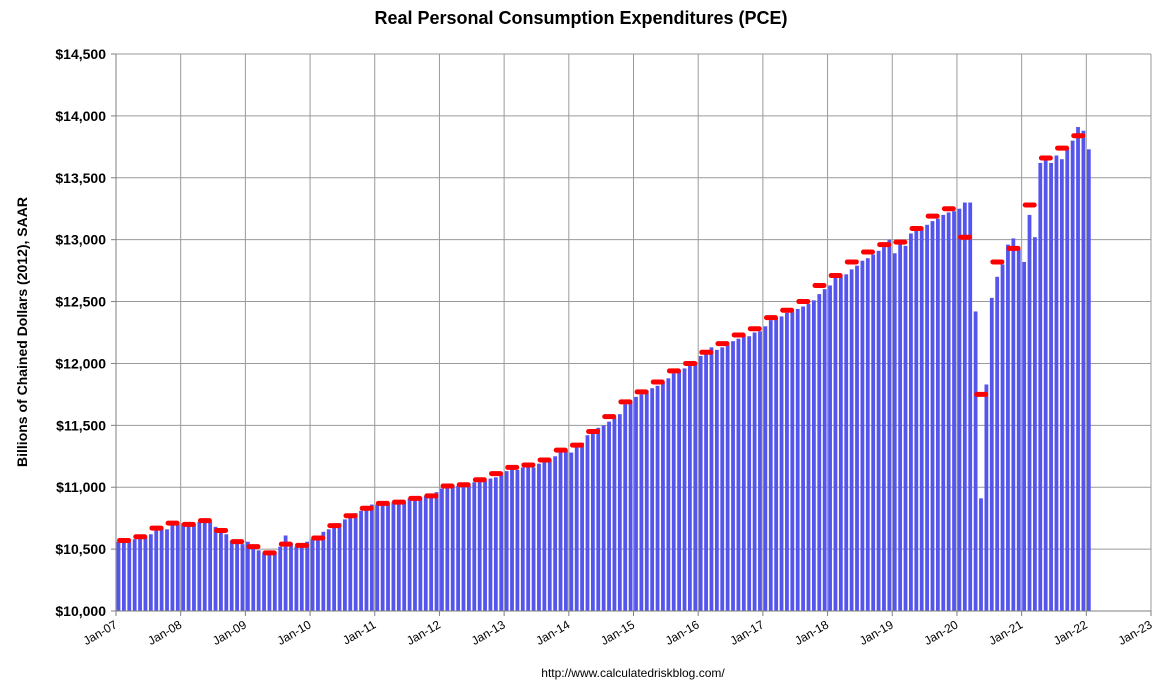 The image size is (1162, 690). I want to click on x-tick-label: Jan-13, so click(488, 632).